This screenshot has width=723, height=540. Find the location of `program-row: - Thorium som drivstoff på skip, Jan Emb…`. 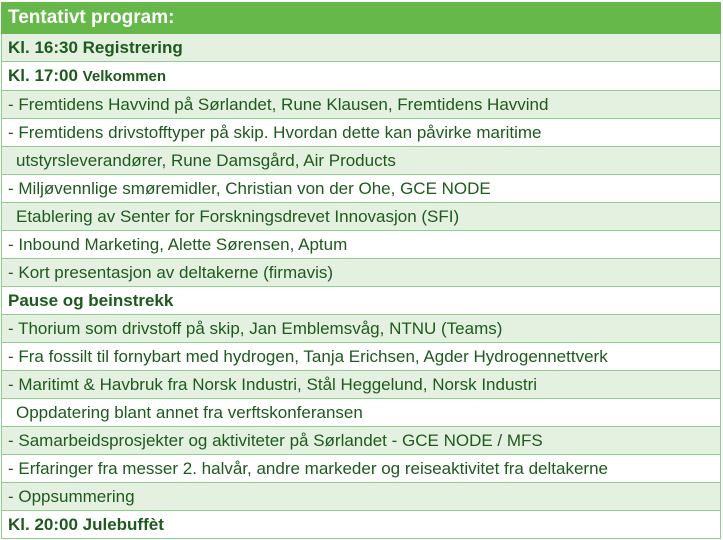

program-row: - Thorium som drivstoff på skip, Jan Emb… is located at coordinates (361, 328).